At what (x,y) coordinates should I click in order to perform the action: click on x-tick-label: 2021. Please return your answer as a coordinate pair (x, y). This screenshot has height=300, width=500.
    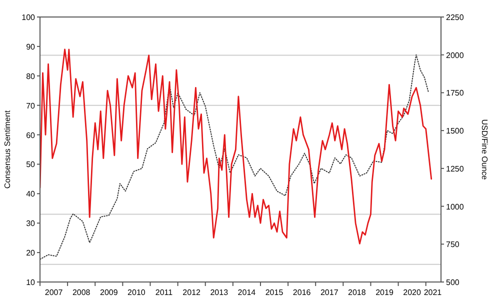
    Looking at the image, I should click on (433, 292).